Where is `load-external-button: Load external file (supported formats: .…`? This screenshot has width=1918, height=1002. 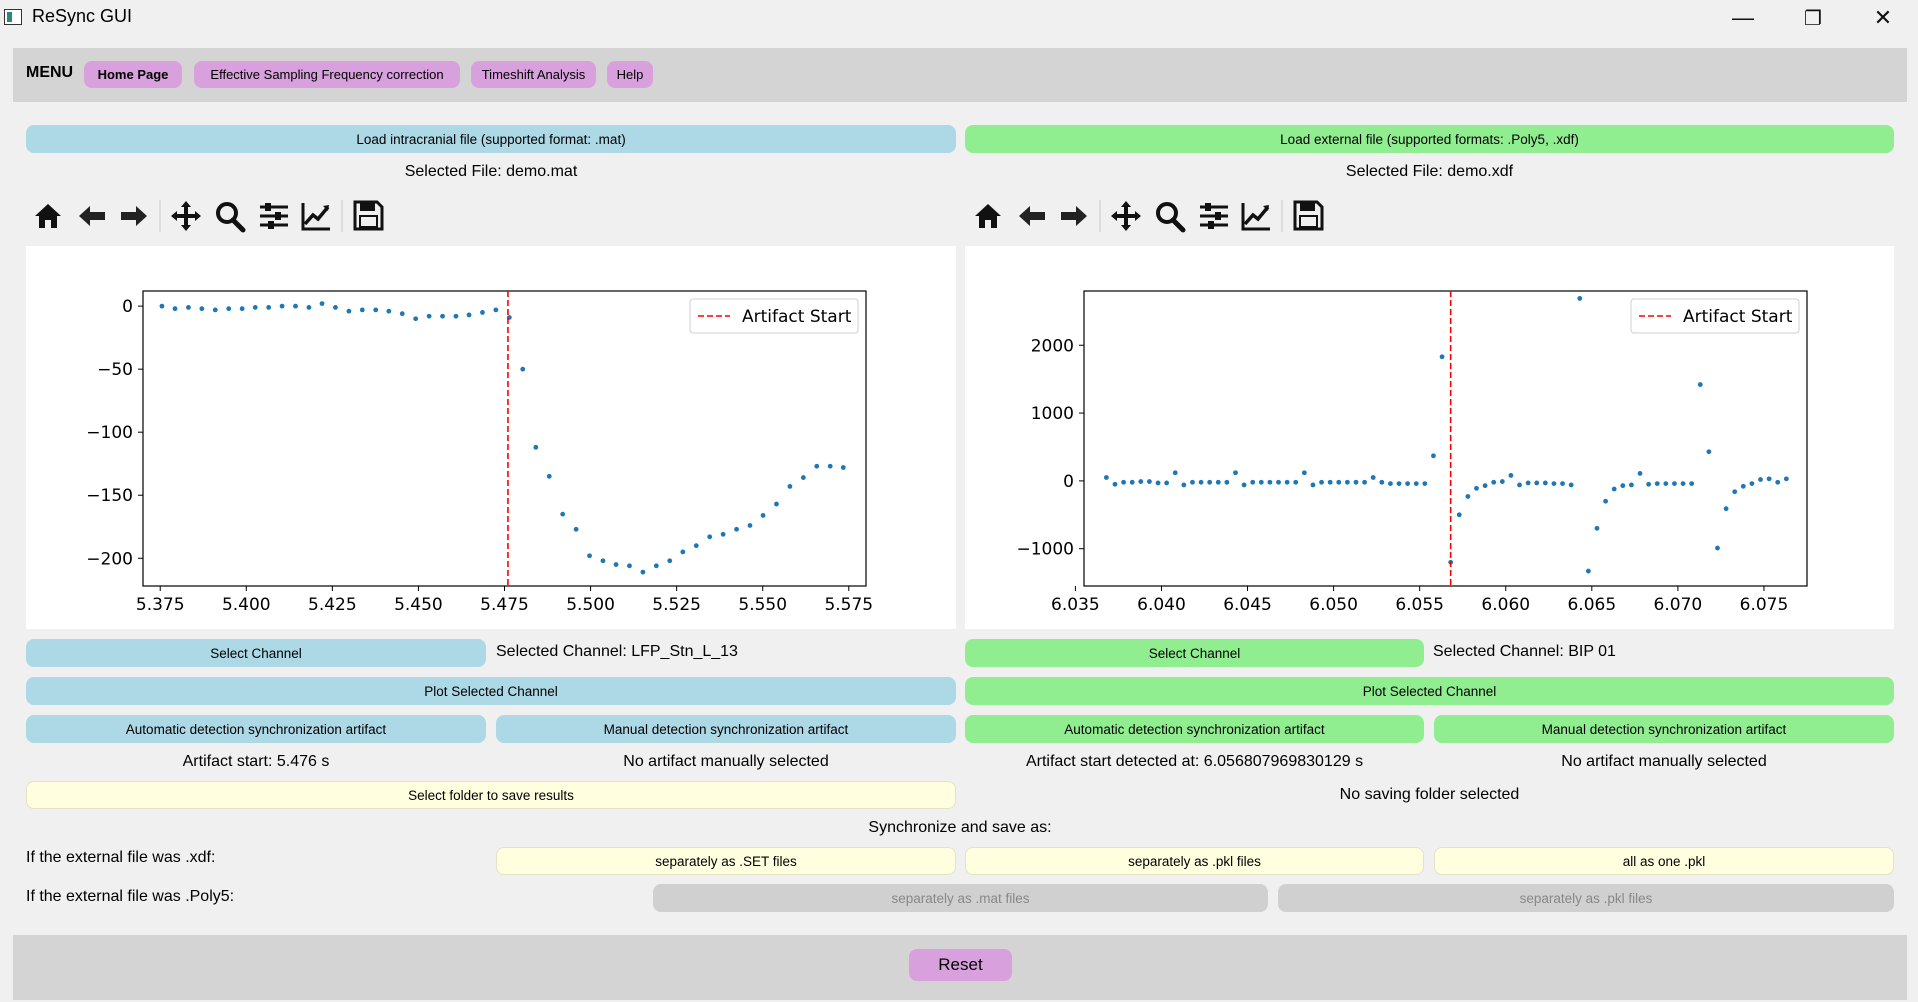
load-external-button: Load external file (supported formats: .… is located at coordinates (1429, 139).